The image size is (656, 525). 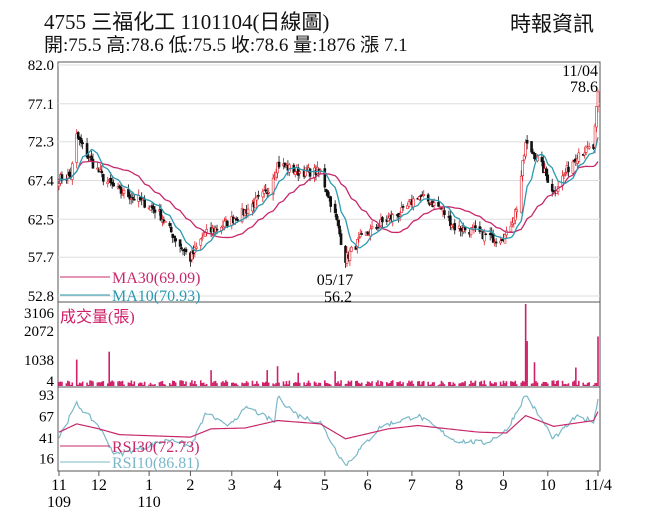 What do you see at coordinates (548, 485) in the screenshot?
I see `x-tick-label: 10` at bounding box center [548, 485].